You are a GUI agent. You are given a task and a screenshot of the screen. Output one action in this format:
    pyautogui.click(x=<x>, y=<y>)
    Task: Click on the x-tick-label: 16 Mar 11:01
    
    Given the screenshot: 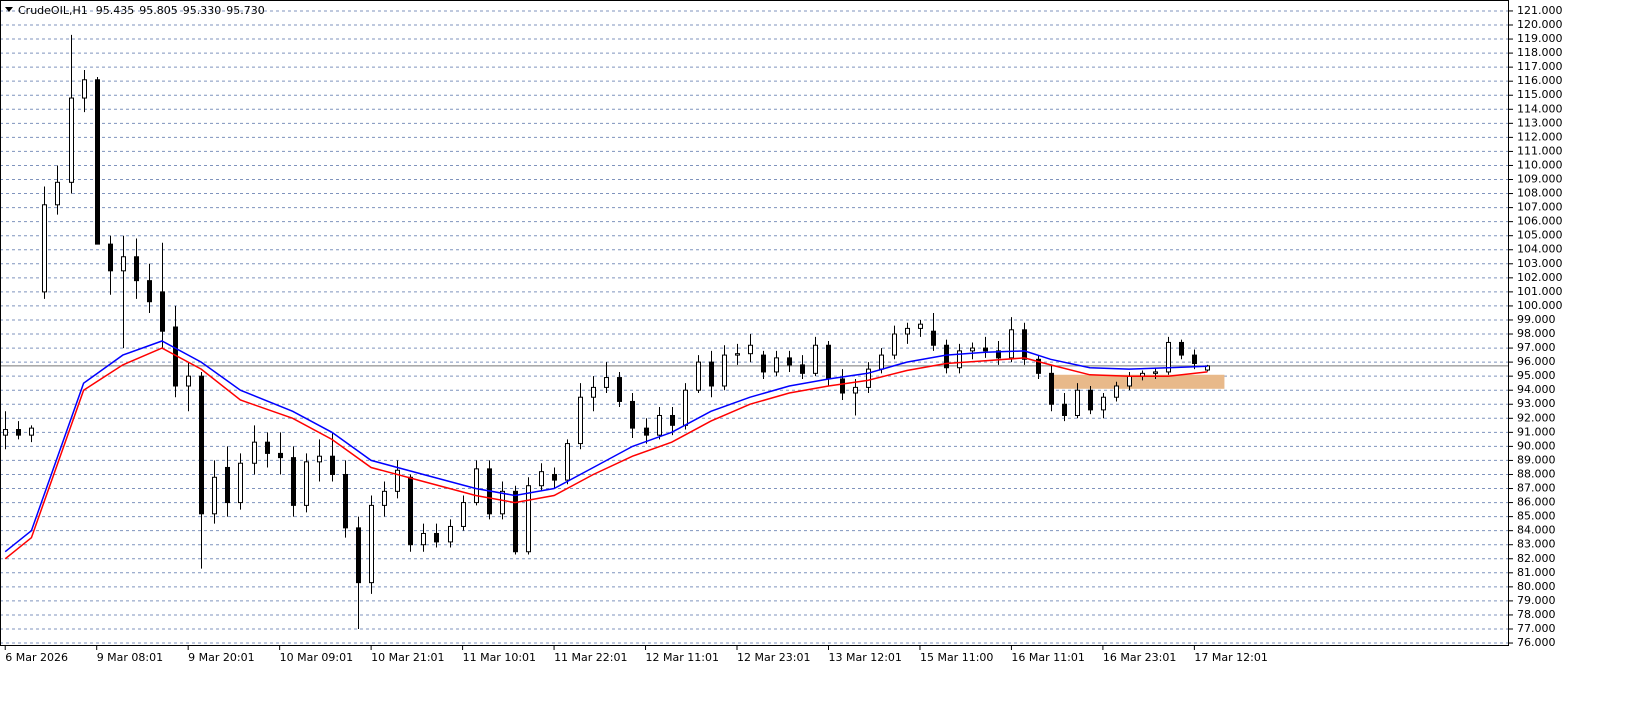 What is the action you would take?
    pyautogui.click(x=1047, y=657)
    